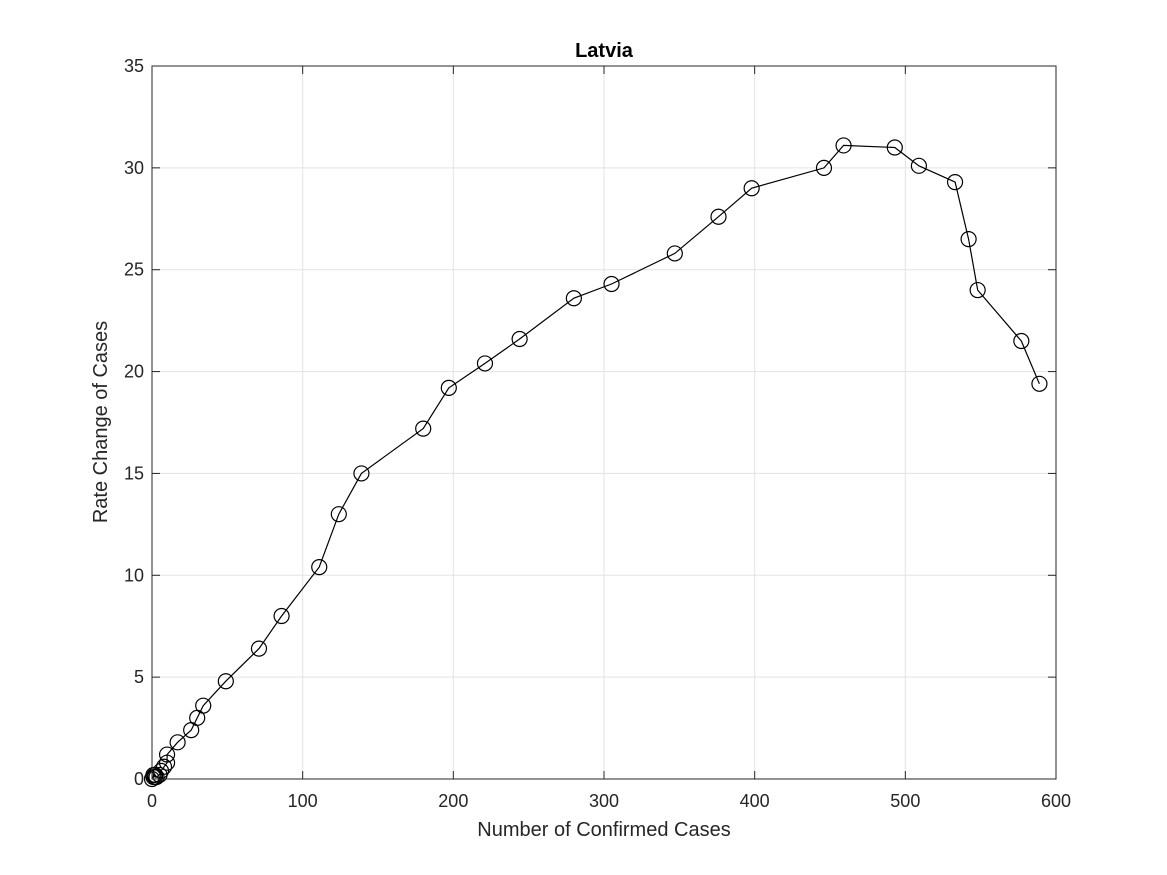  Describe the element at coordinates (152, 801) in the screenshot. I see `x-tick-label: 0` at that location.